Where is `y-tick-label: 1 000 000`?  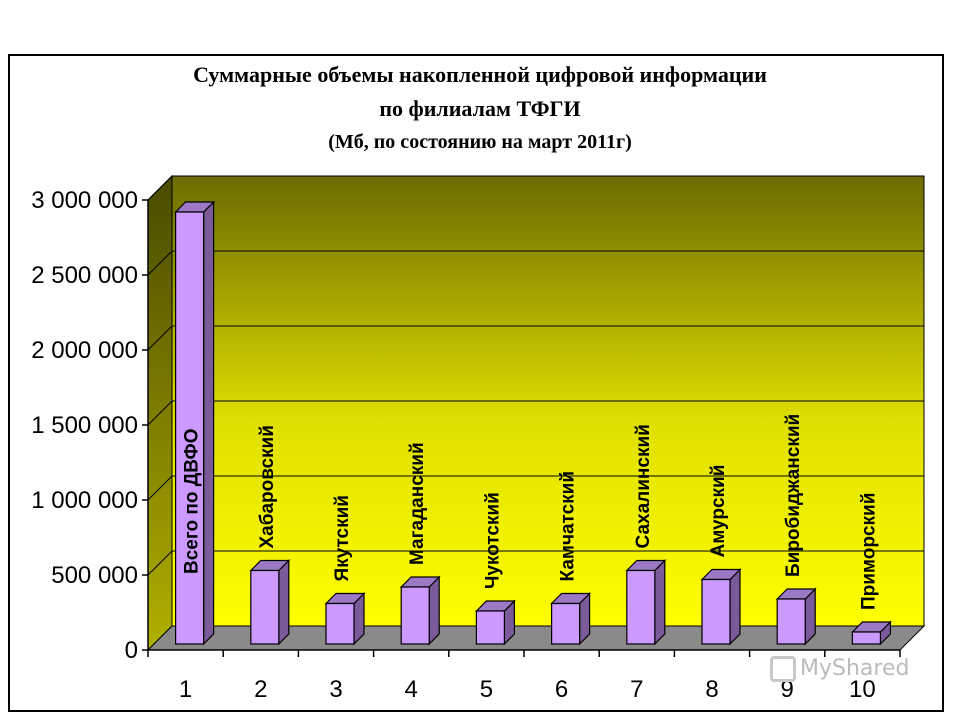 y-tick-label: 1 000 000 is located at coordinates (84, 500).